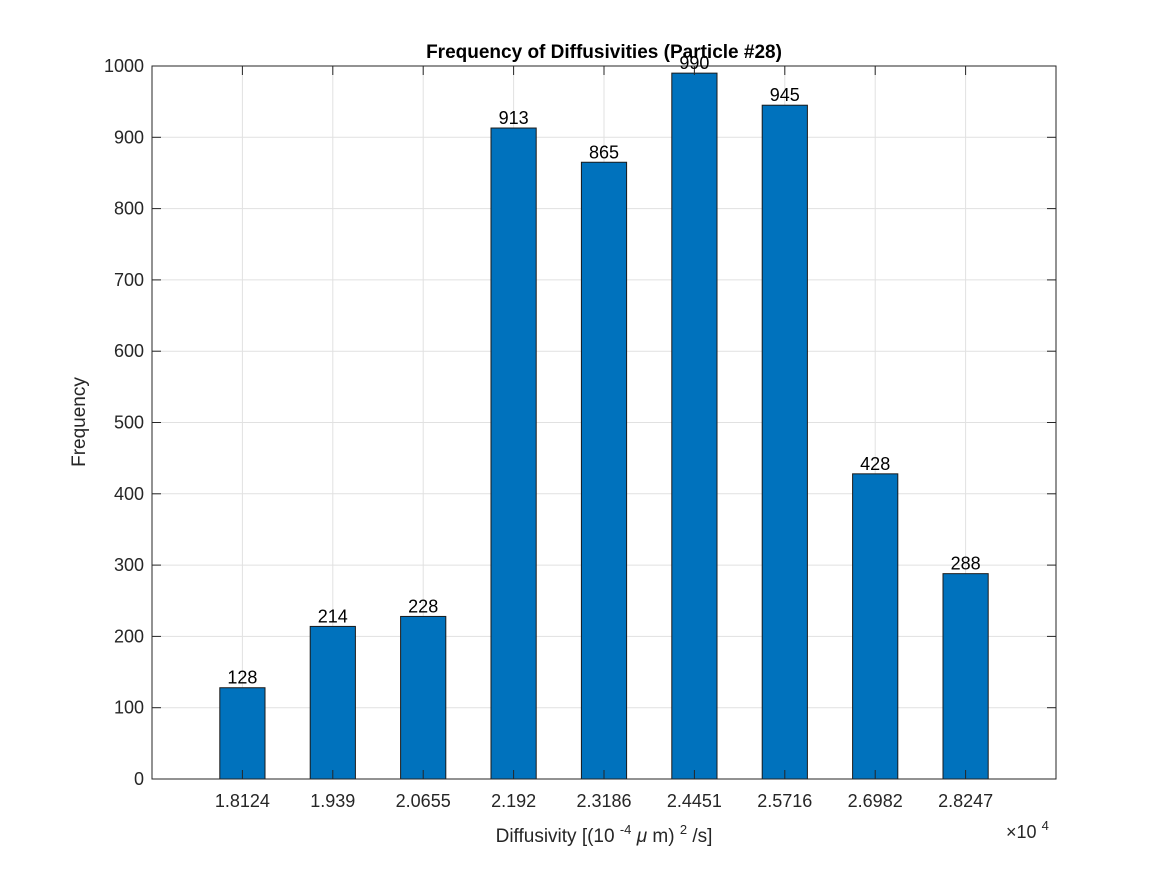 The height and width of the screenshot is (875, 1167). Describe the element at coordinates (129, 209) in the screenshot. I see `y-tick-label: 800` at that location.